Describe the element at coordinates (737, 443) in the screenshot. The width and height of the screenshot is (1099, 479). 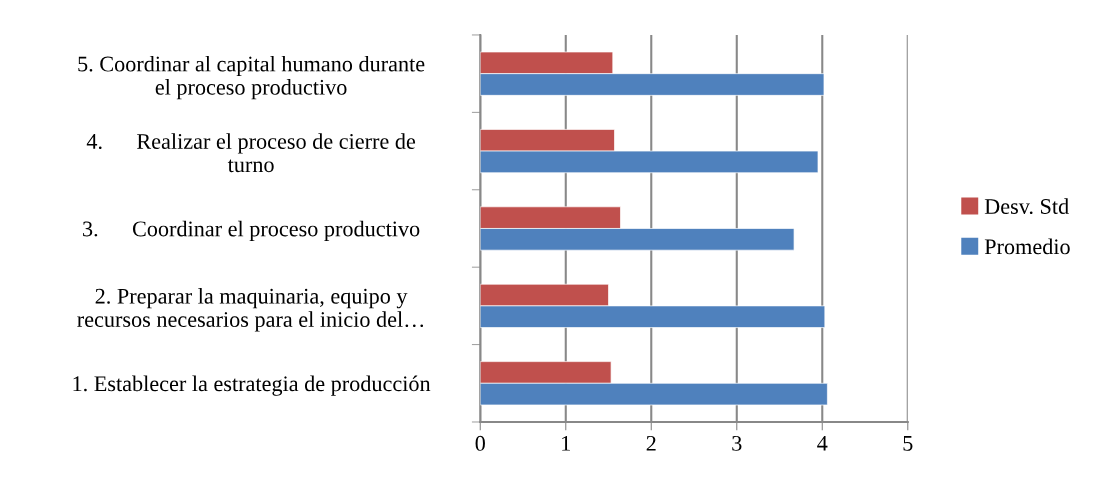
I see `x-tick-label: 3` at that location.